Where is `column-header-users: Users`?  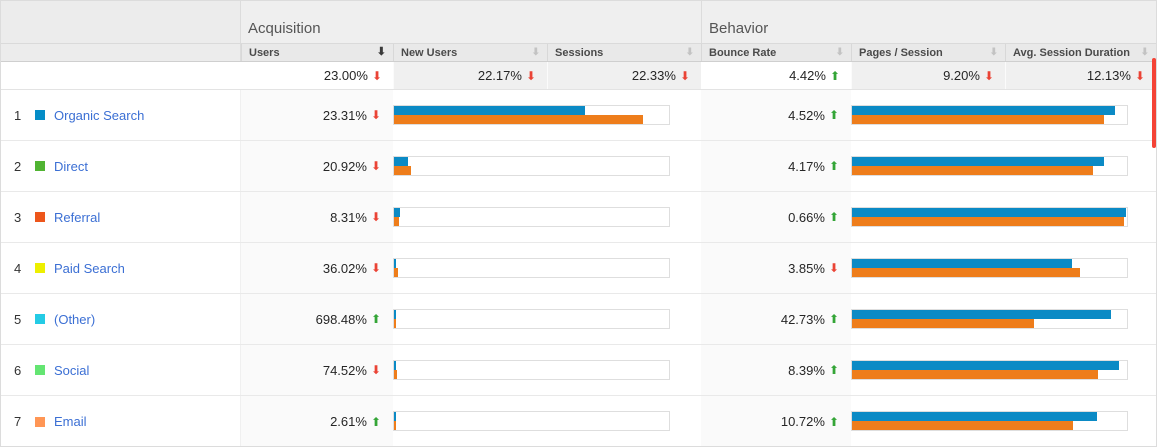
column-header-users: Users is located at coordinates (317, 52).